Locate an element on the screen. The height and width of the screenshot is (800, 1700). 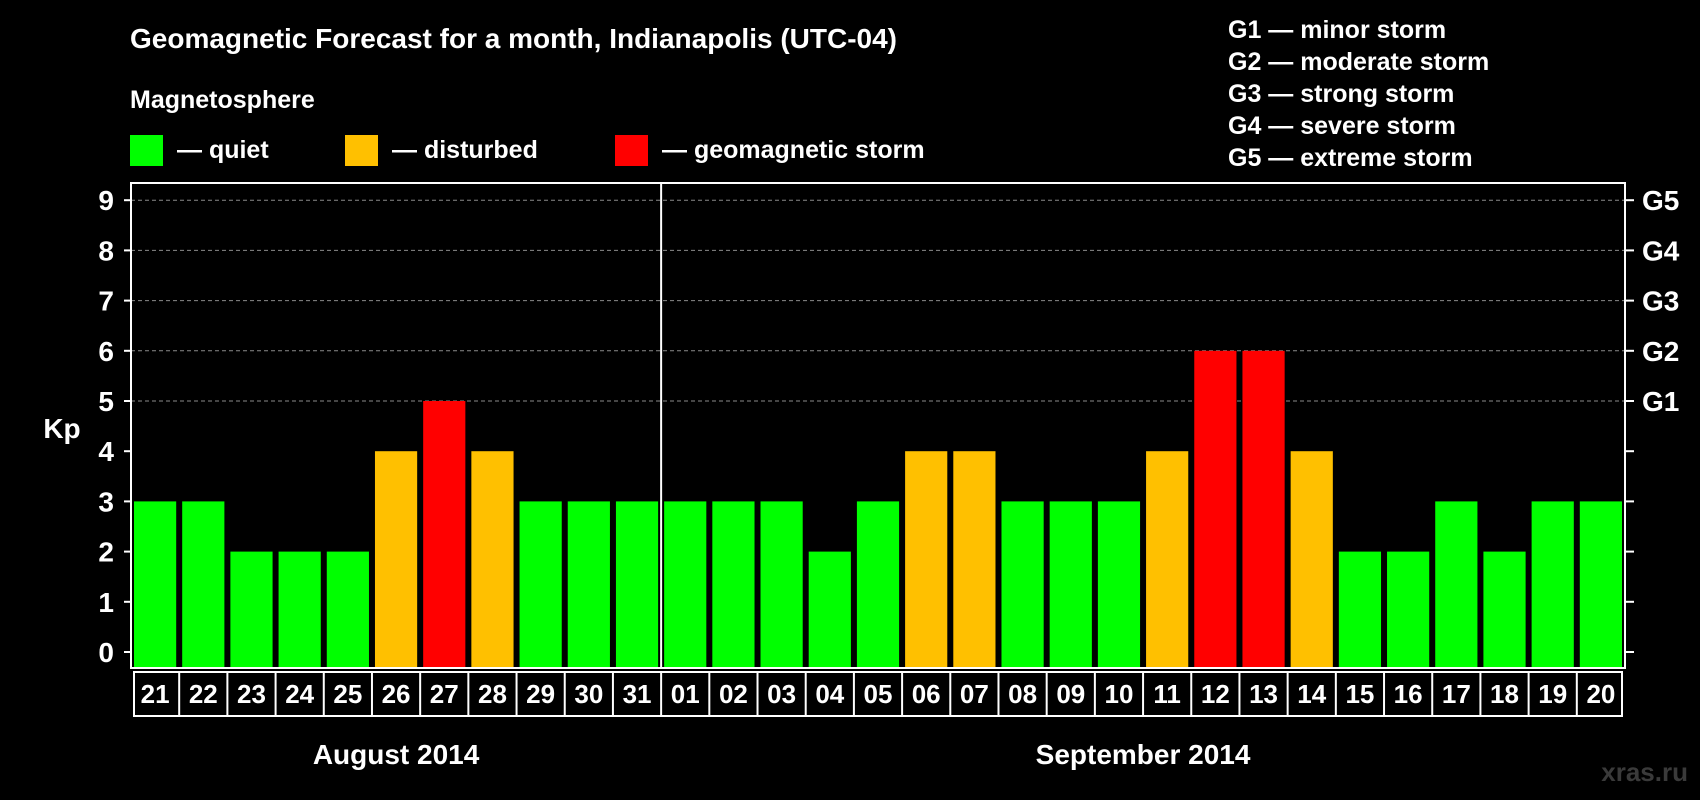
right-axis-label-G4: G4 is located at coordinates (1661, 250).